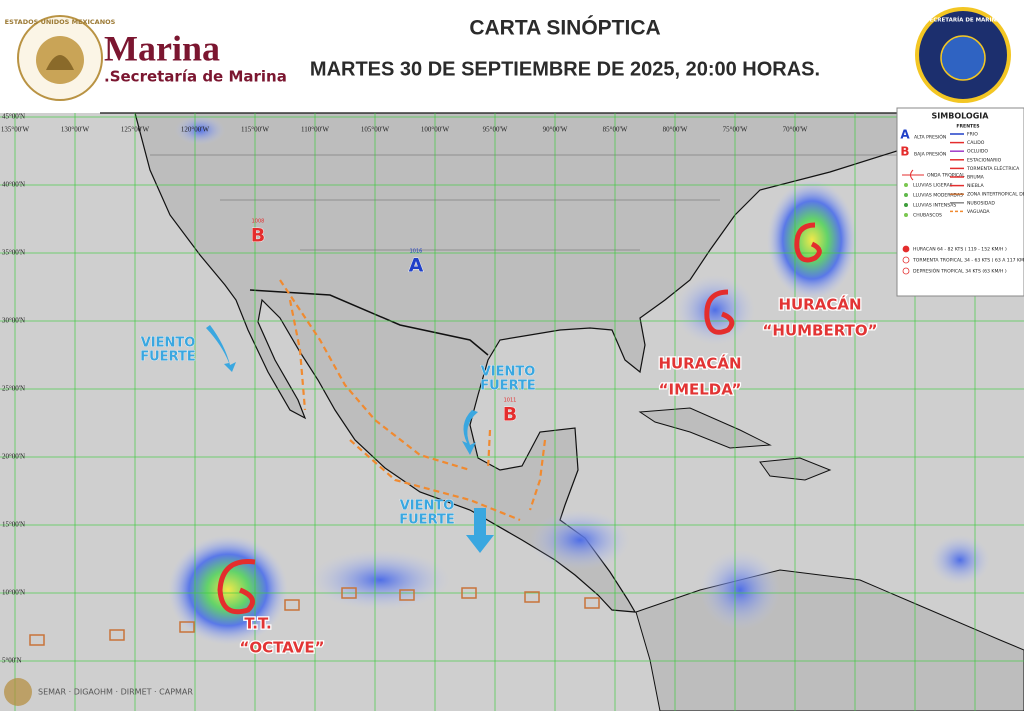 The image size is (1024, 711). I want to click on lat-label: 45°00'N, so click(13, 117).